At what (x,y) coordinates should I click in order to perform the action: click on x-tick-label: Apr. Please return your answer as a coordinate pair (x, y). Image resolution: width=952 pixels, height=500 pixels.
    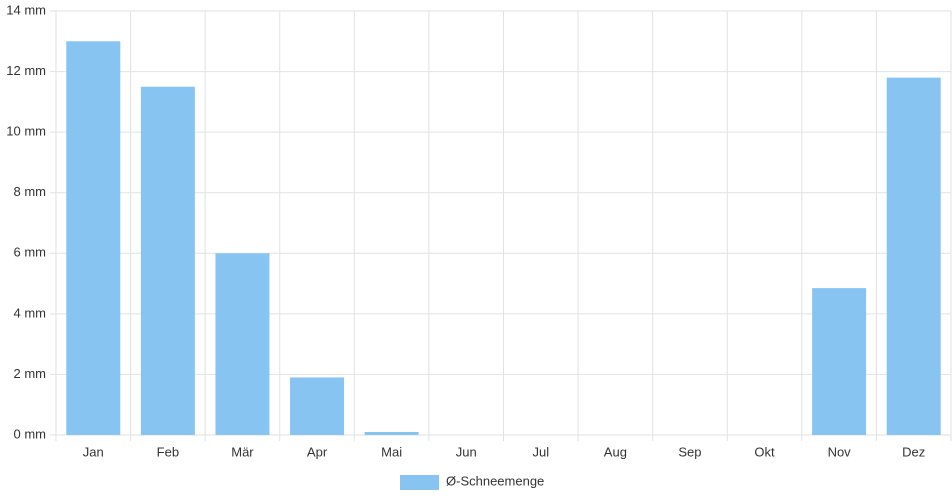
    Looking at the image, I should click on (317, 451).